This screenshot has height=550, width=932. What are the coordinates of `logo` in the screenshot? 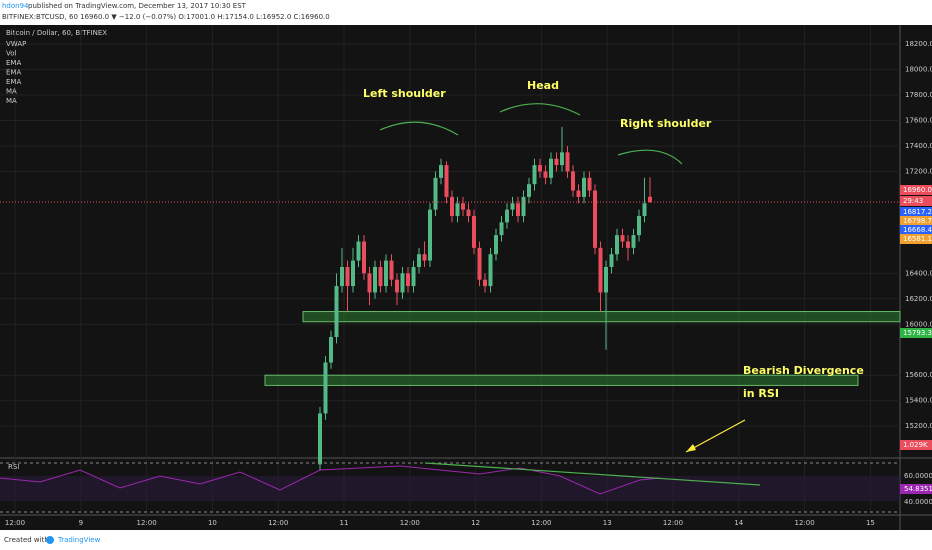 It's located at (50, 540).